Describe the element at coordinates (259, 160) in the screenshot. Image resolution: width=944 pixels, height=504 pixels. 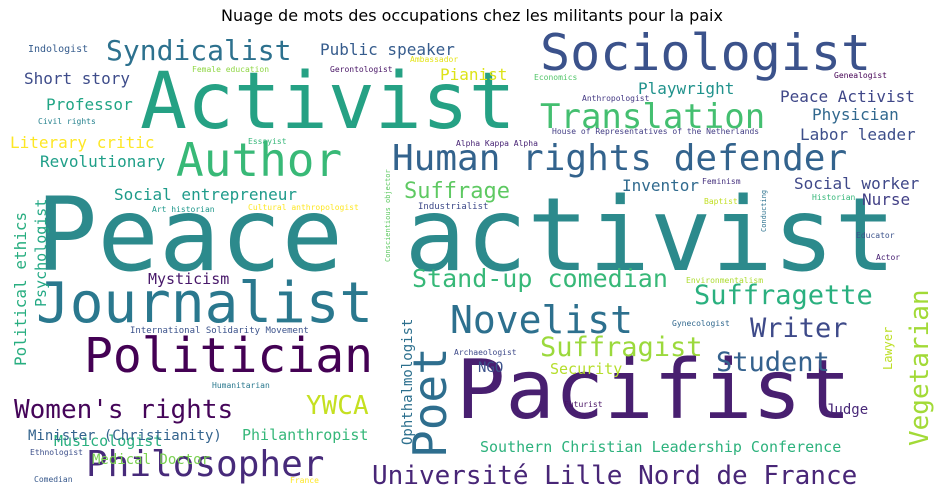
I see `word-author: Author` at that location.